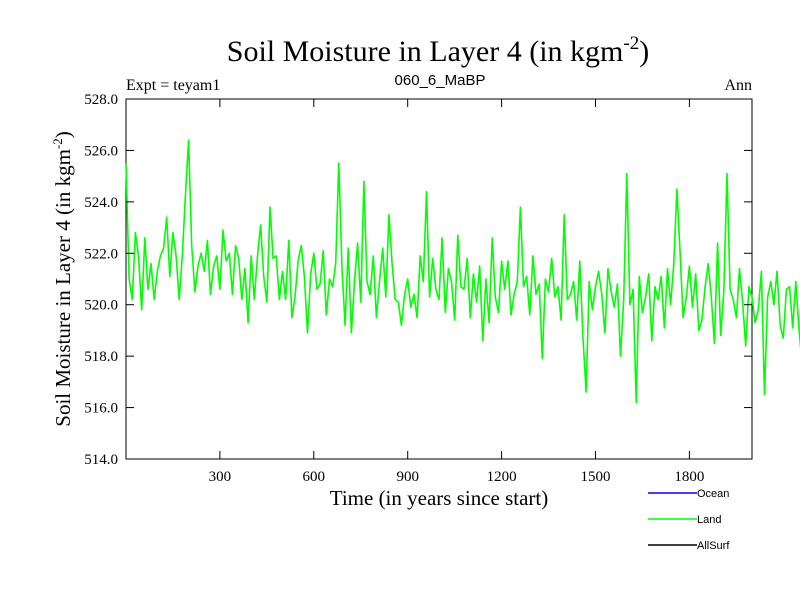 The image size is (800, 600). Describe the element at coordinates (738, 85) in the screenshot. I see `subtitle-season: Ann` at that location.